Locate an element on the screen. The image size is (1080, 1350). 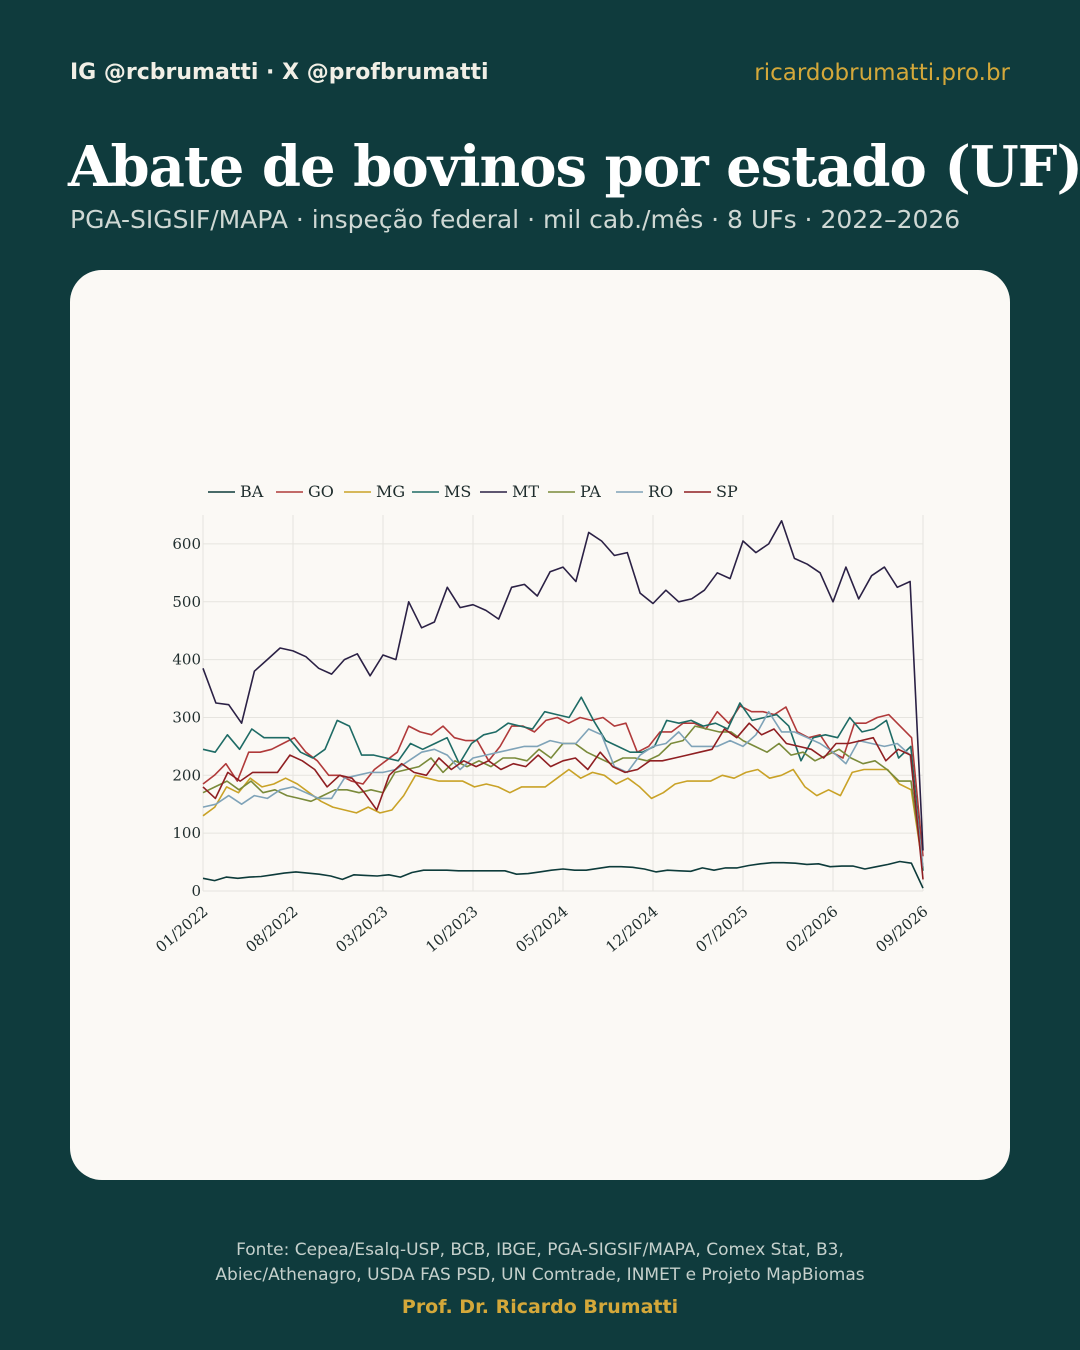
x-tick-label: 05/2024 is located at coordinates (541, 929).